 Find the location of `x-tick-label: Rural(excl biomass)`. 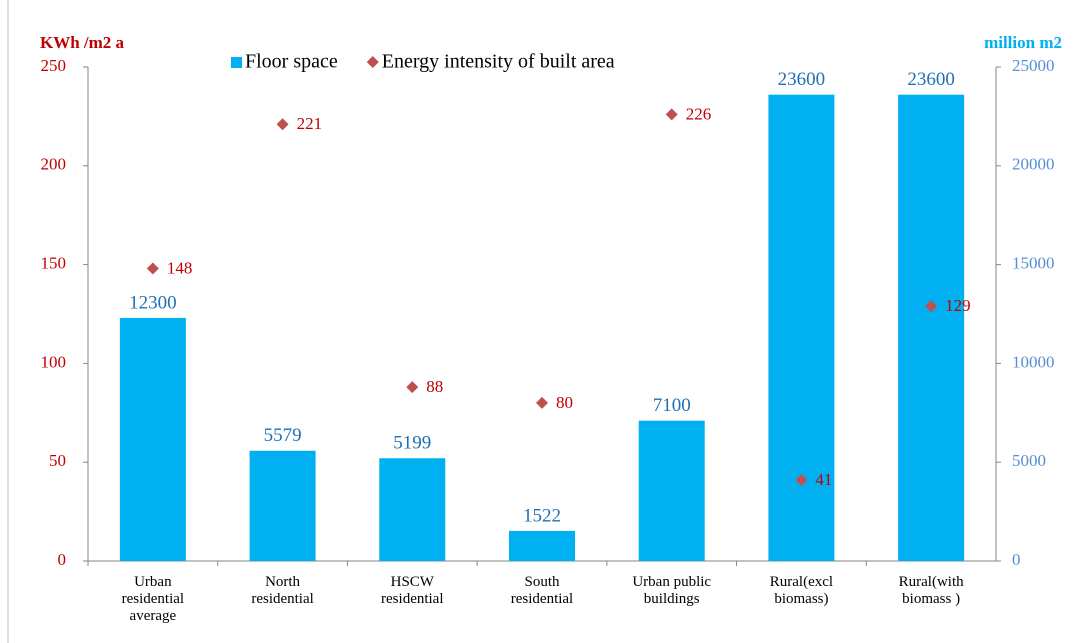

x-tick-label: Rural(excl biomass) is located at coordinates (801, 590).